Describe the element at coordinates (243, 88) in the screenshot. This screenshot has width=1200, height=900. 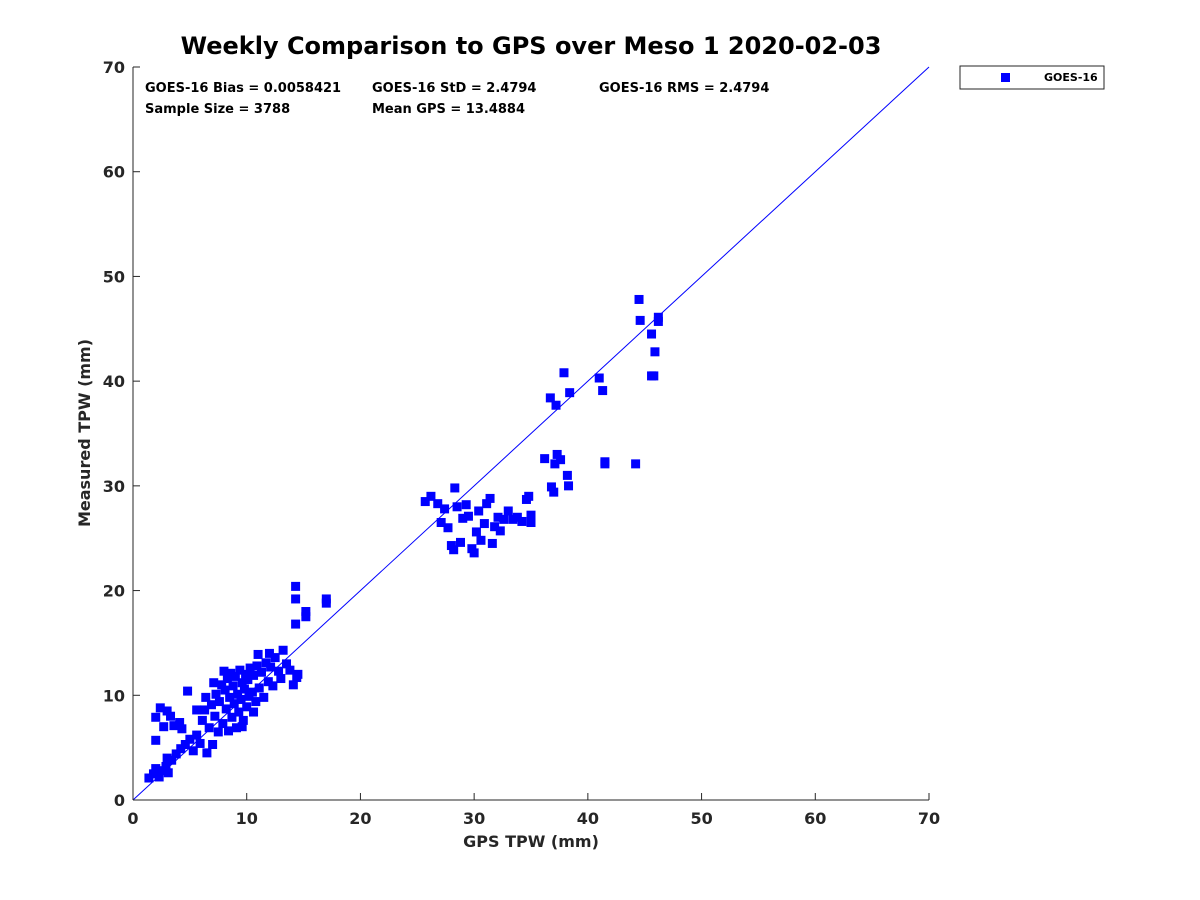
I see `stat-bias: GOES-16 Bias = 0.0058421` at that location.